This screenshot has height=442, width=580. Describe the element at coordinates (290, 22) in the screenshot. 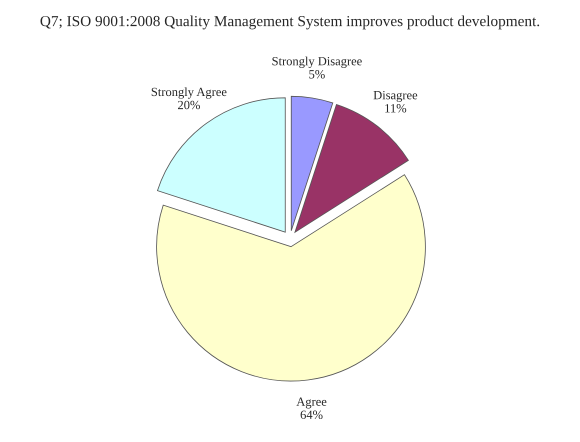

I see `chart-title: Q7; ISO 9001:2008 Quality Management System improves product development.` at that location.